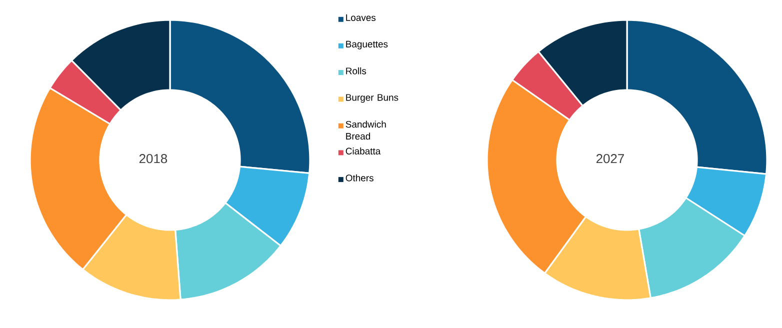 This screenshot has height=328, width=782. Describe the element at coordinates (153, 159) in the screenshot. I see `slice-label: 2018` at that location.